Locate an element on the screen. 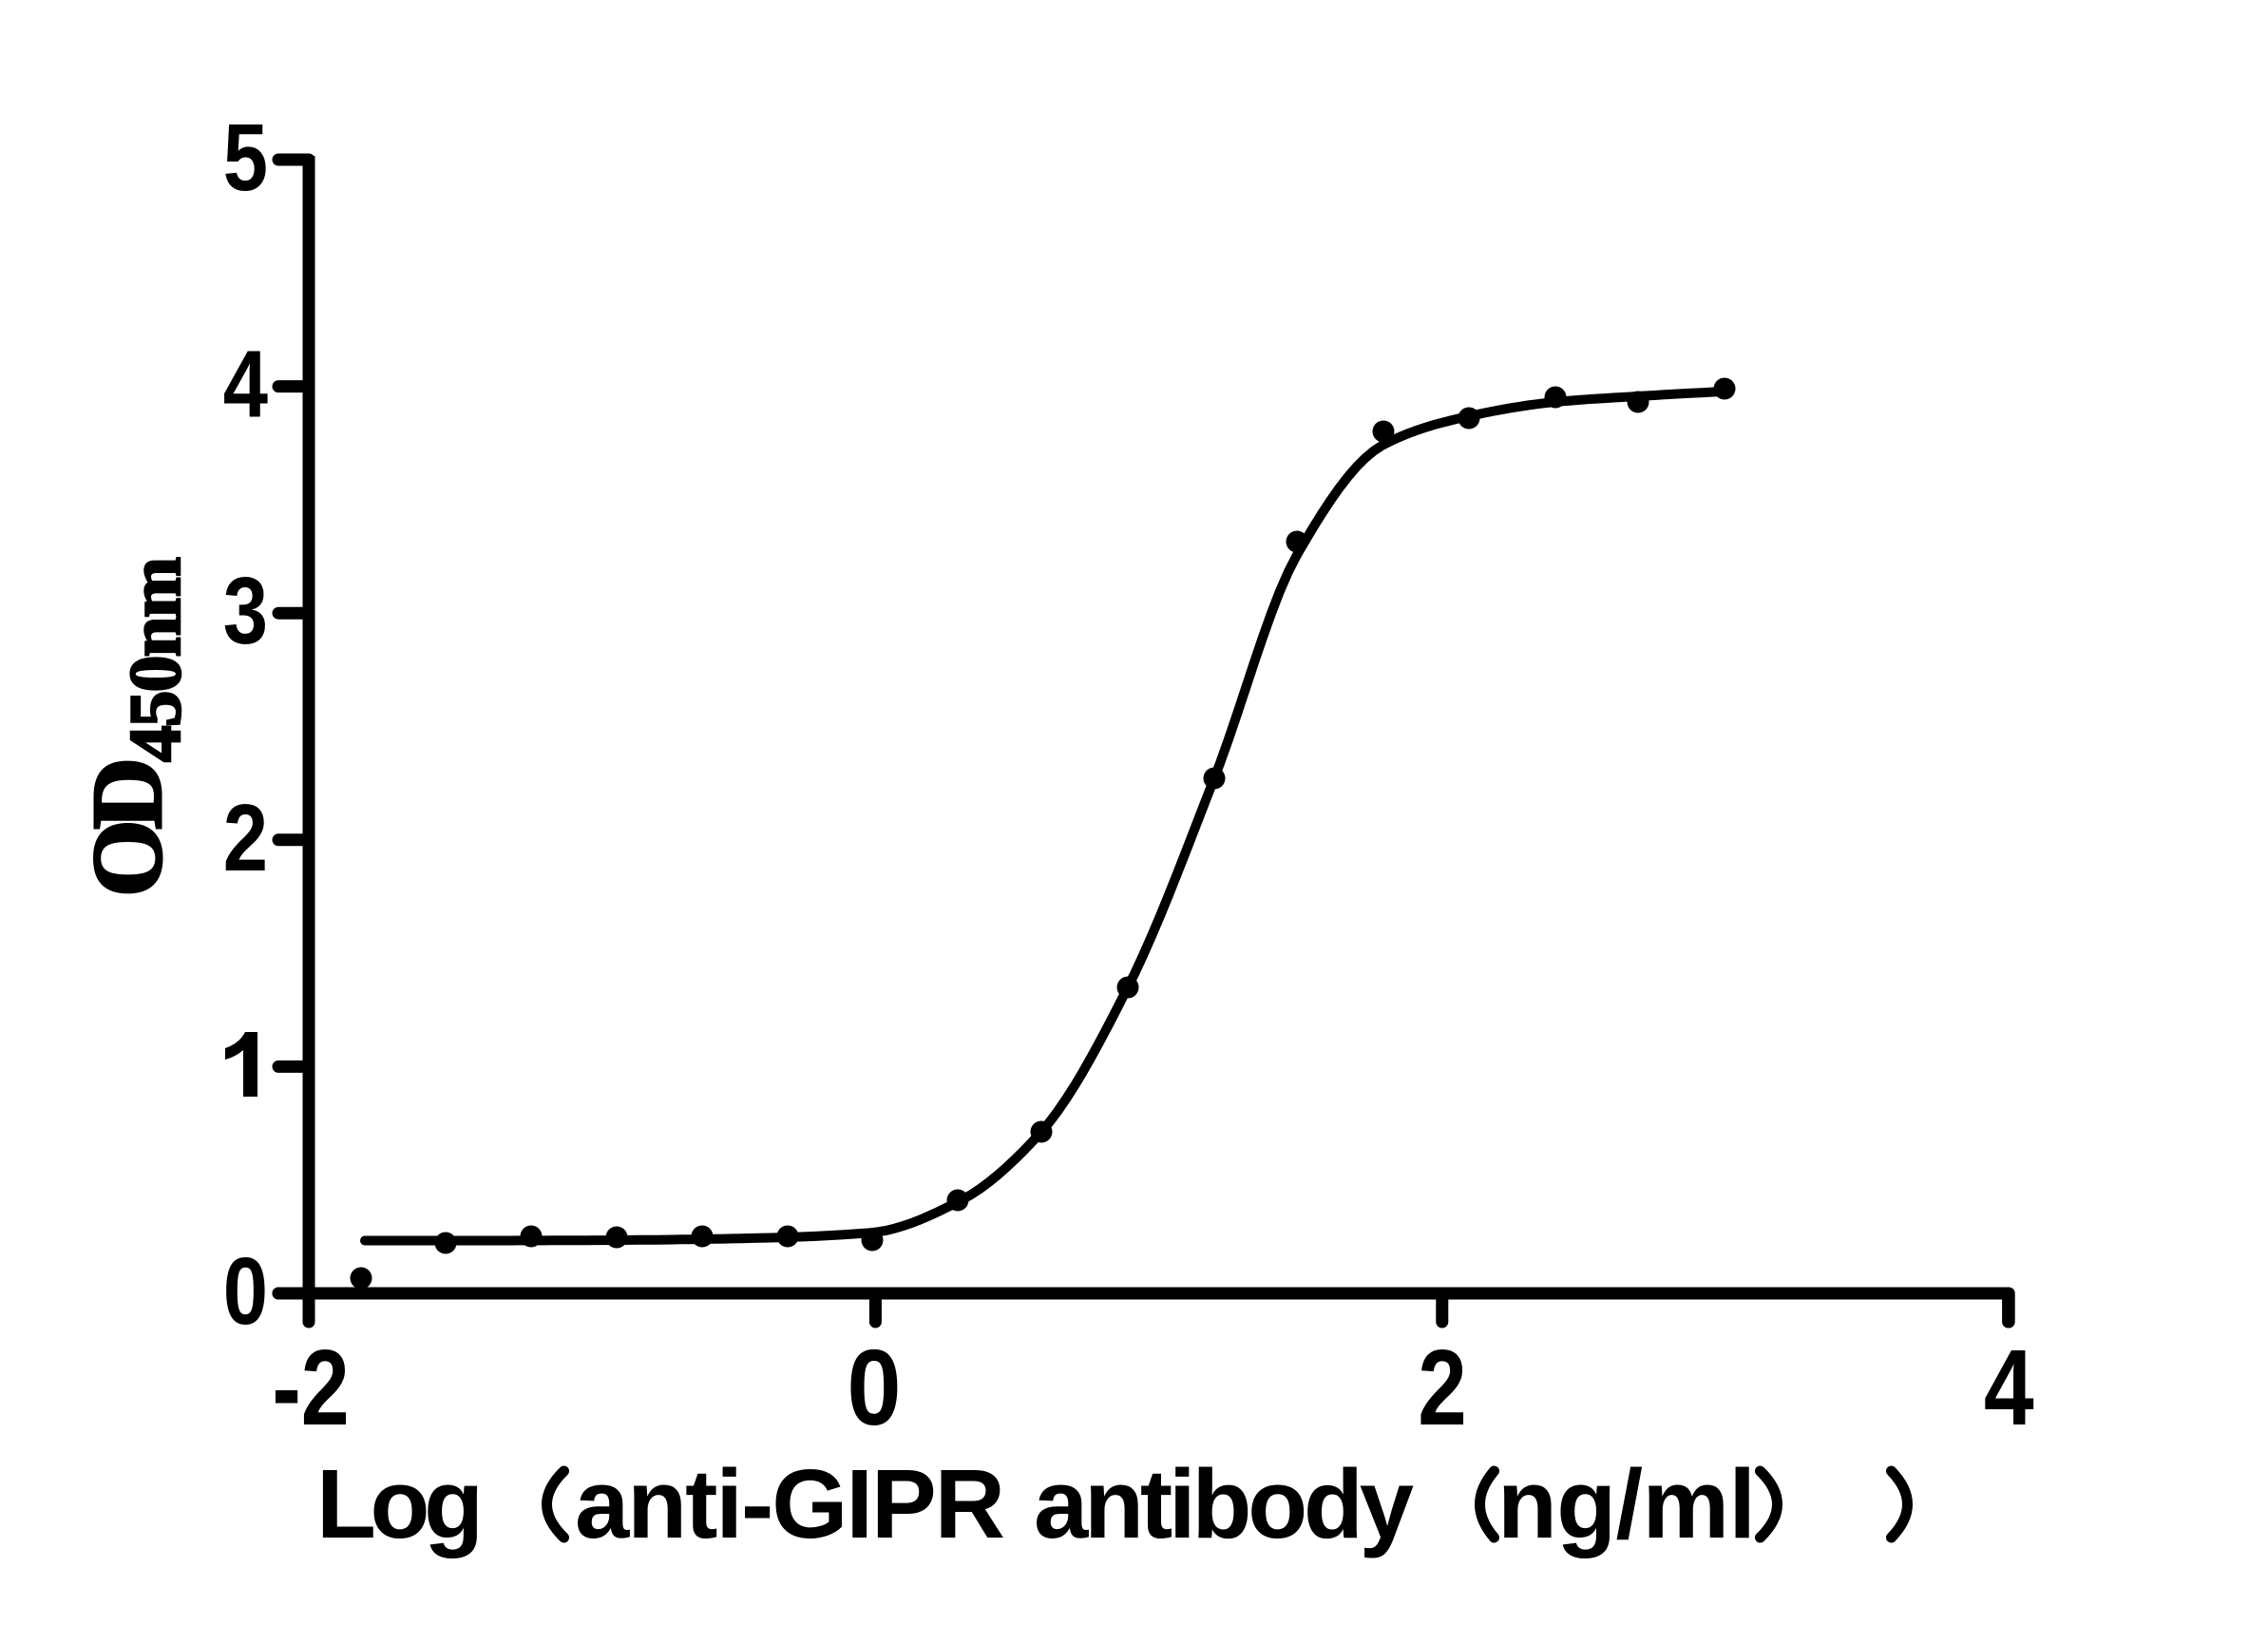 The image size is (2268, 1644). svg-text: -2 is located at coordinates (311, 1388).